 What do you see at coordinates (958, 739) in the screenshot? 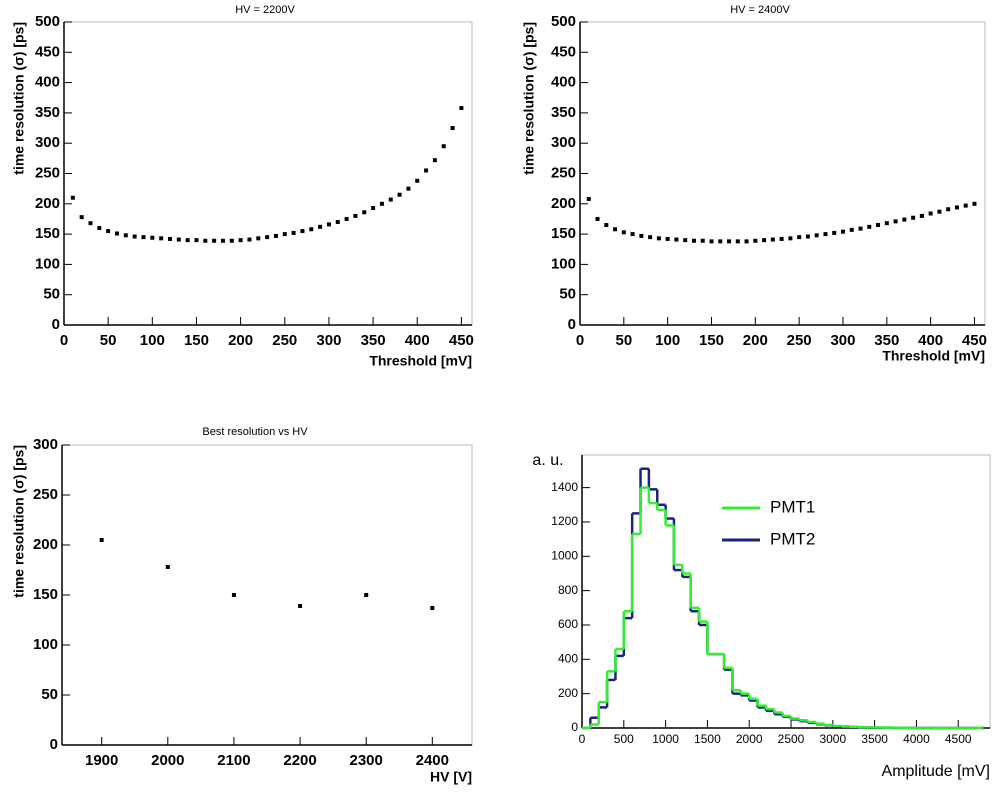
I see `x-tick-label: 4500` at bounding box center [958, 739].